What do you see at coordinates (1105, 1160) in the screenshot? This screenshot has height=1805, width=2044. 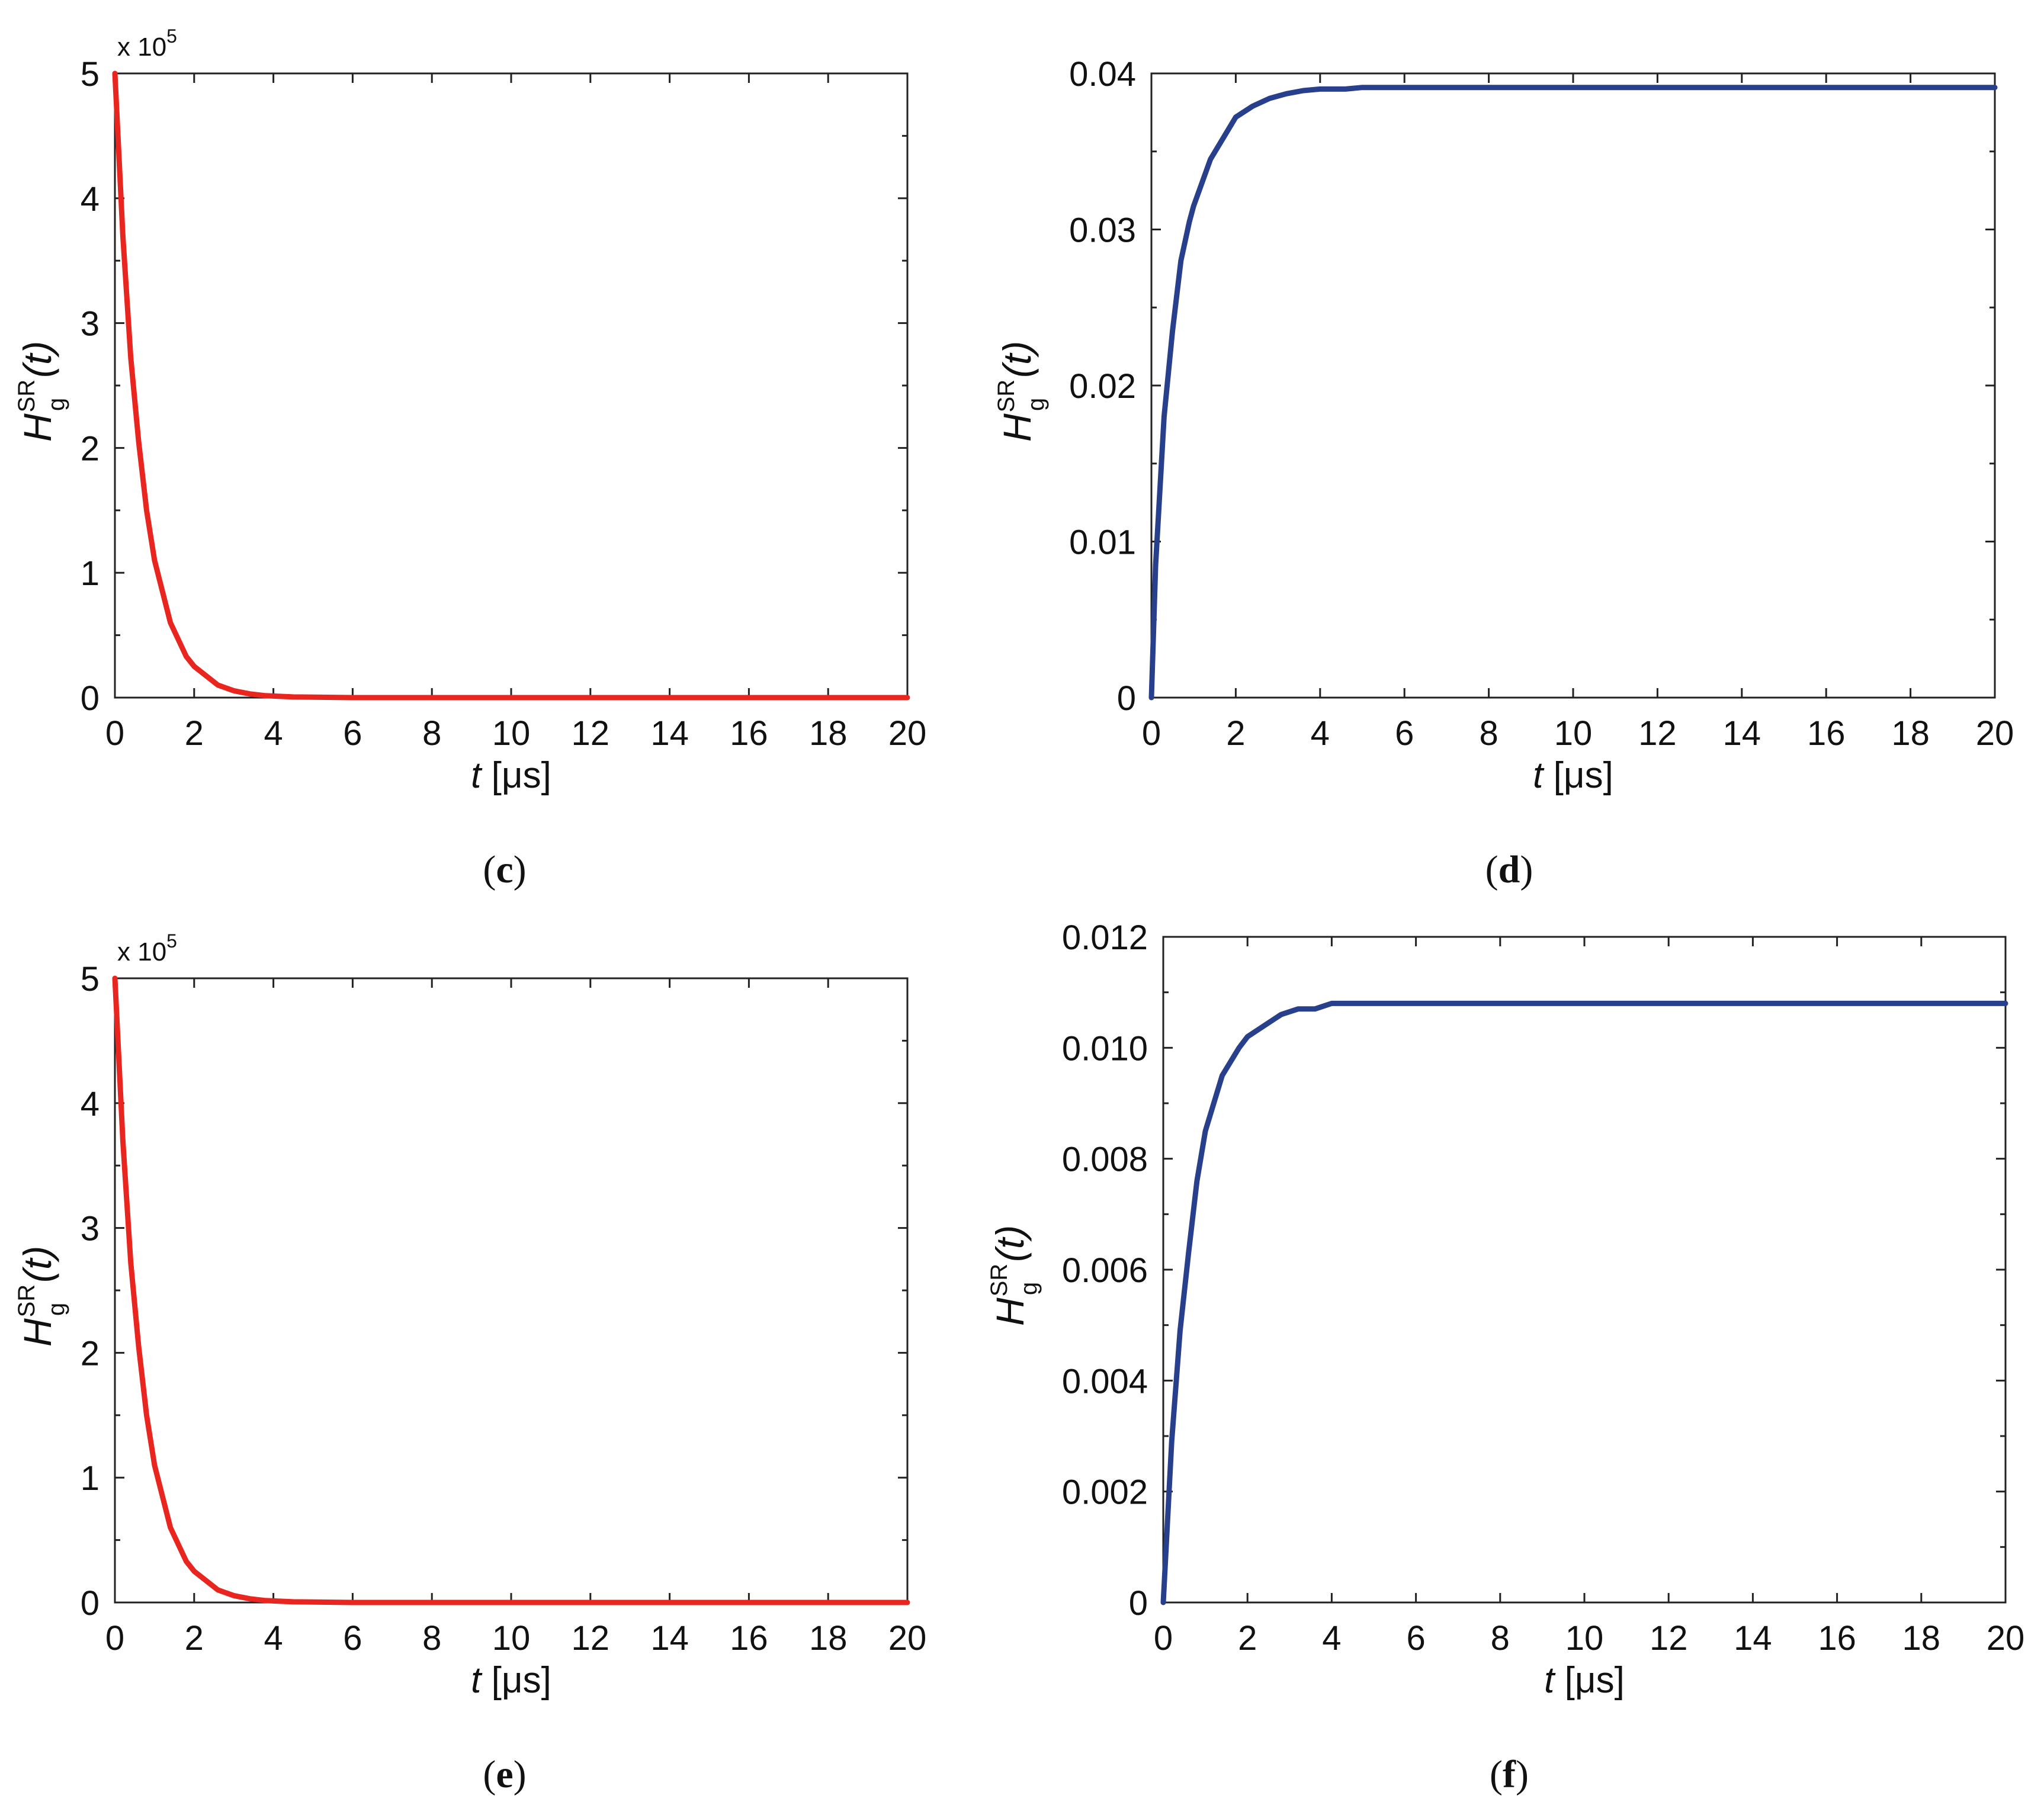 I see `y-tick-label: 0.008` at bounding box center [1105, 1160].